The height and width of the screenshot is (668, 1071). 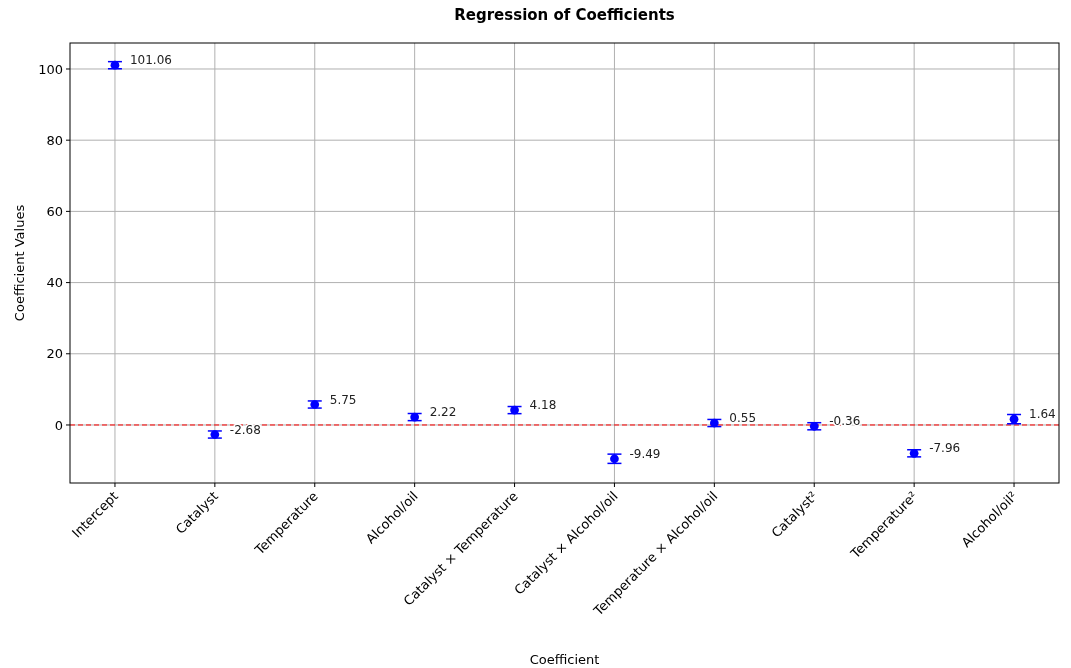 I want to click on y-axis-title: Coefficient Values, so click(x=19, y=263).